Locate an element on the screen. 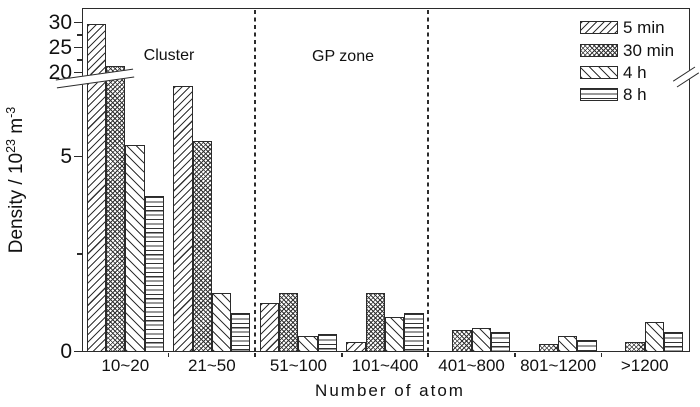 This screenshot has height=407, width=700. legend-label-4h: 4 h is located at coordinates (635, 72).